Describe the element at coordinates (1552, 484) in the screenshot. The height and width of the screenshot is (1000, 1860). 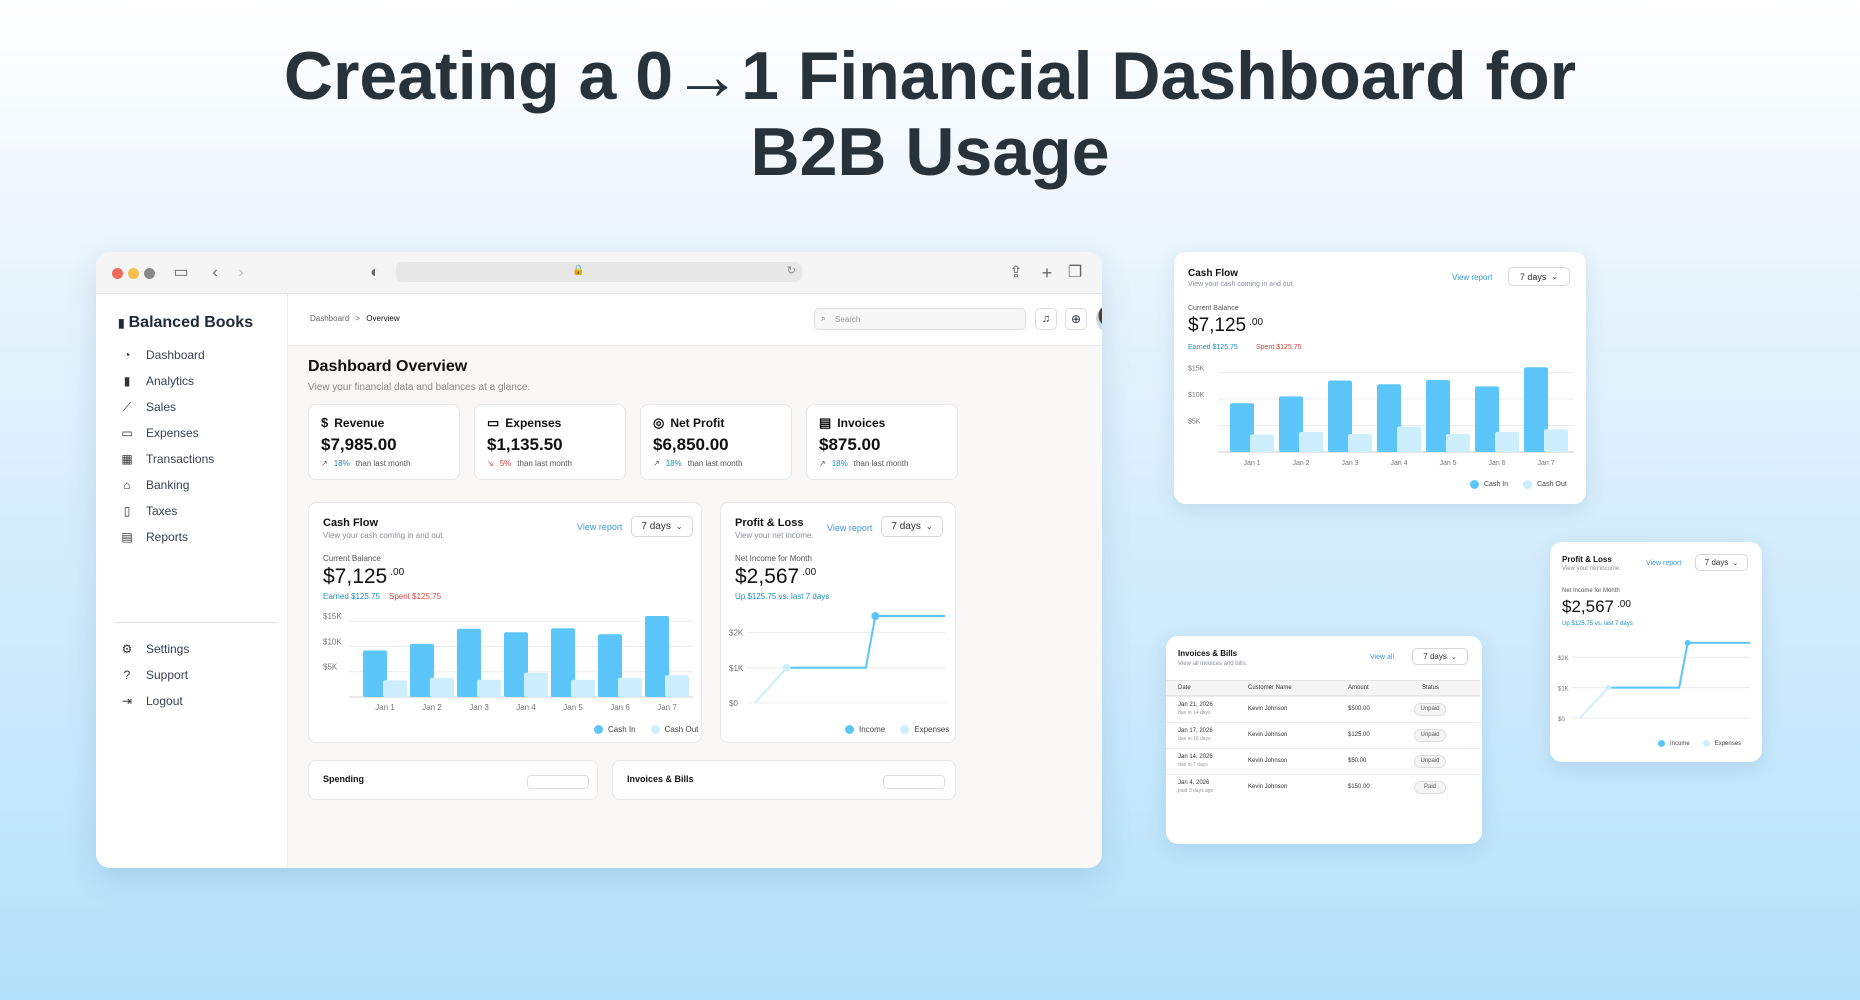
I see `legend-cash-out: Cash Out` at that location.